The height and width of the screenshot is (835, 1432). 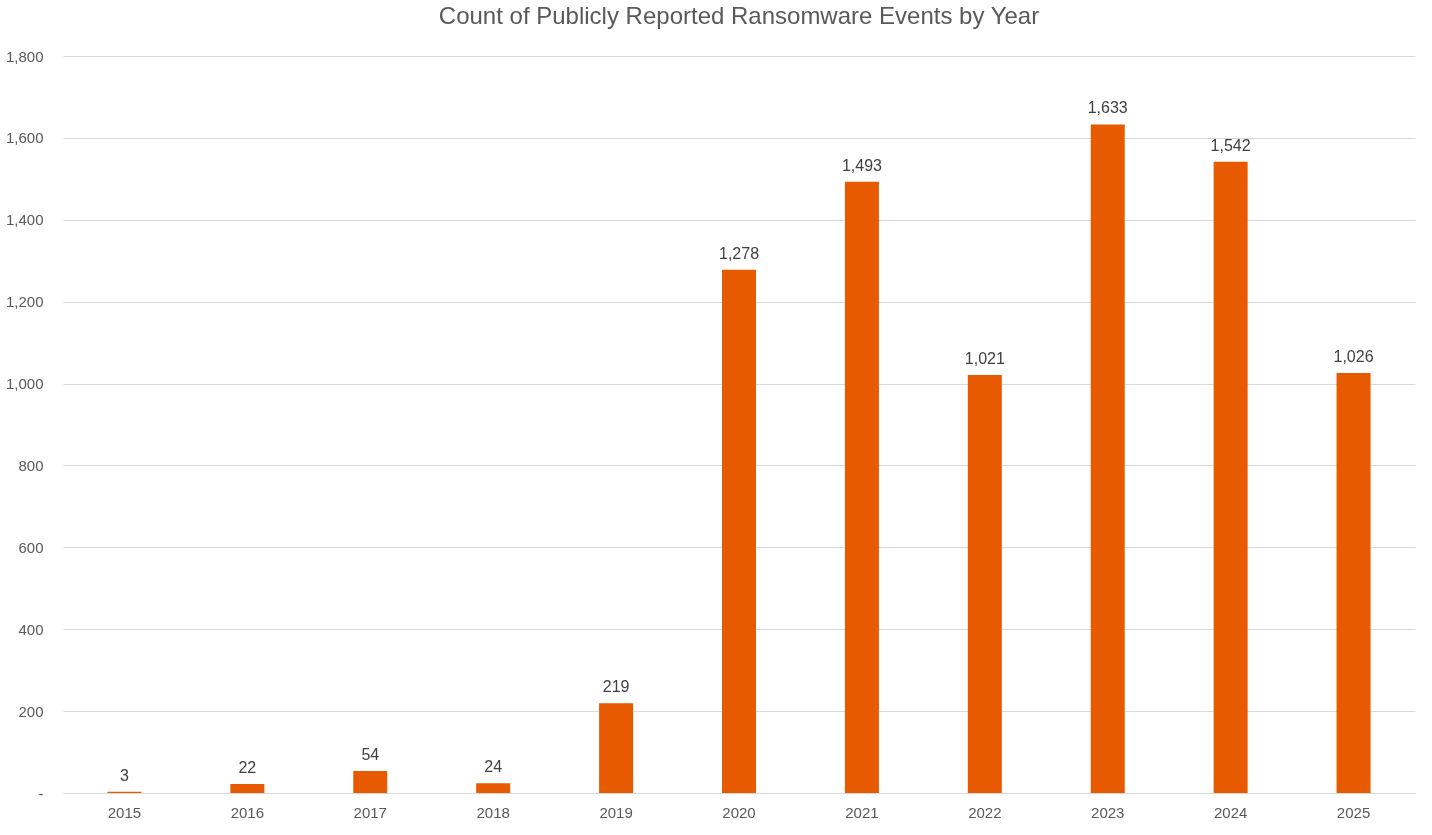 I want to click on x-tick-label: 2025, so click(x=1353, y=812).